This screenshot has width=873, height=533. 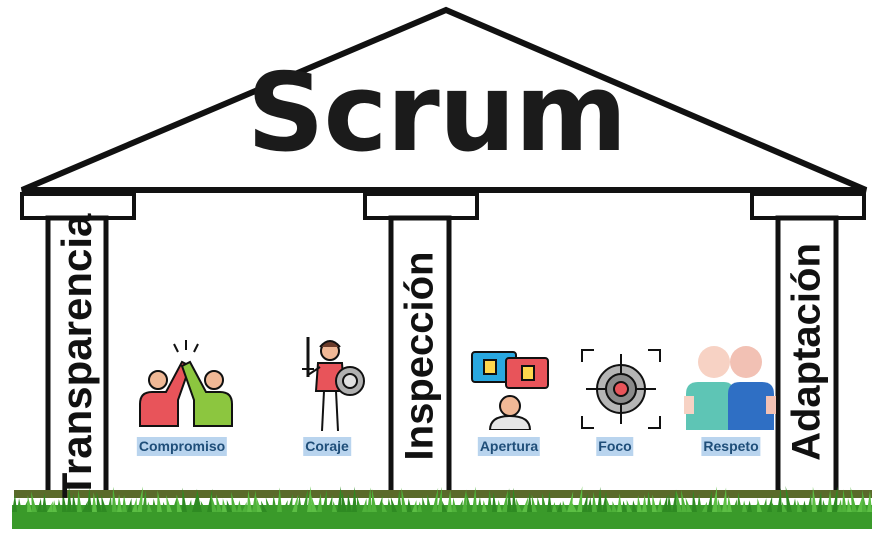 What do you see at coordinates (730, 388) in the screenshot?
I see `people-icon` at bounding box center [730, 388].